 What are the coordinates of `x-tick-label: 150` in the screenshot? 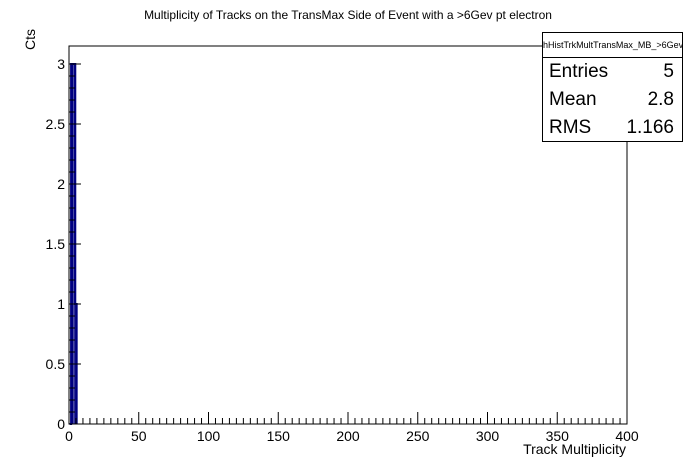 It's located at (279, 436).